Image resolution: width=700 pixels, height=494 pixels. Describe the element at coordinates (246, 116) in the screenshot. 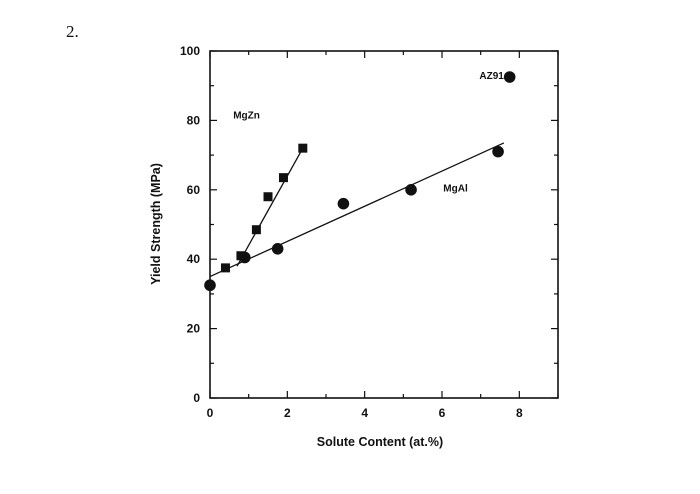

I see `mgzn-label: MgZn` at that location.